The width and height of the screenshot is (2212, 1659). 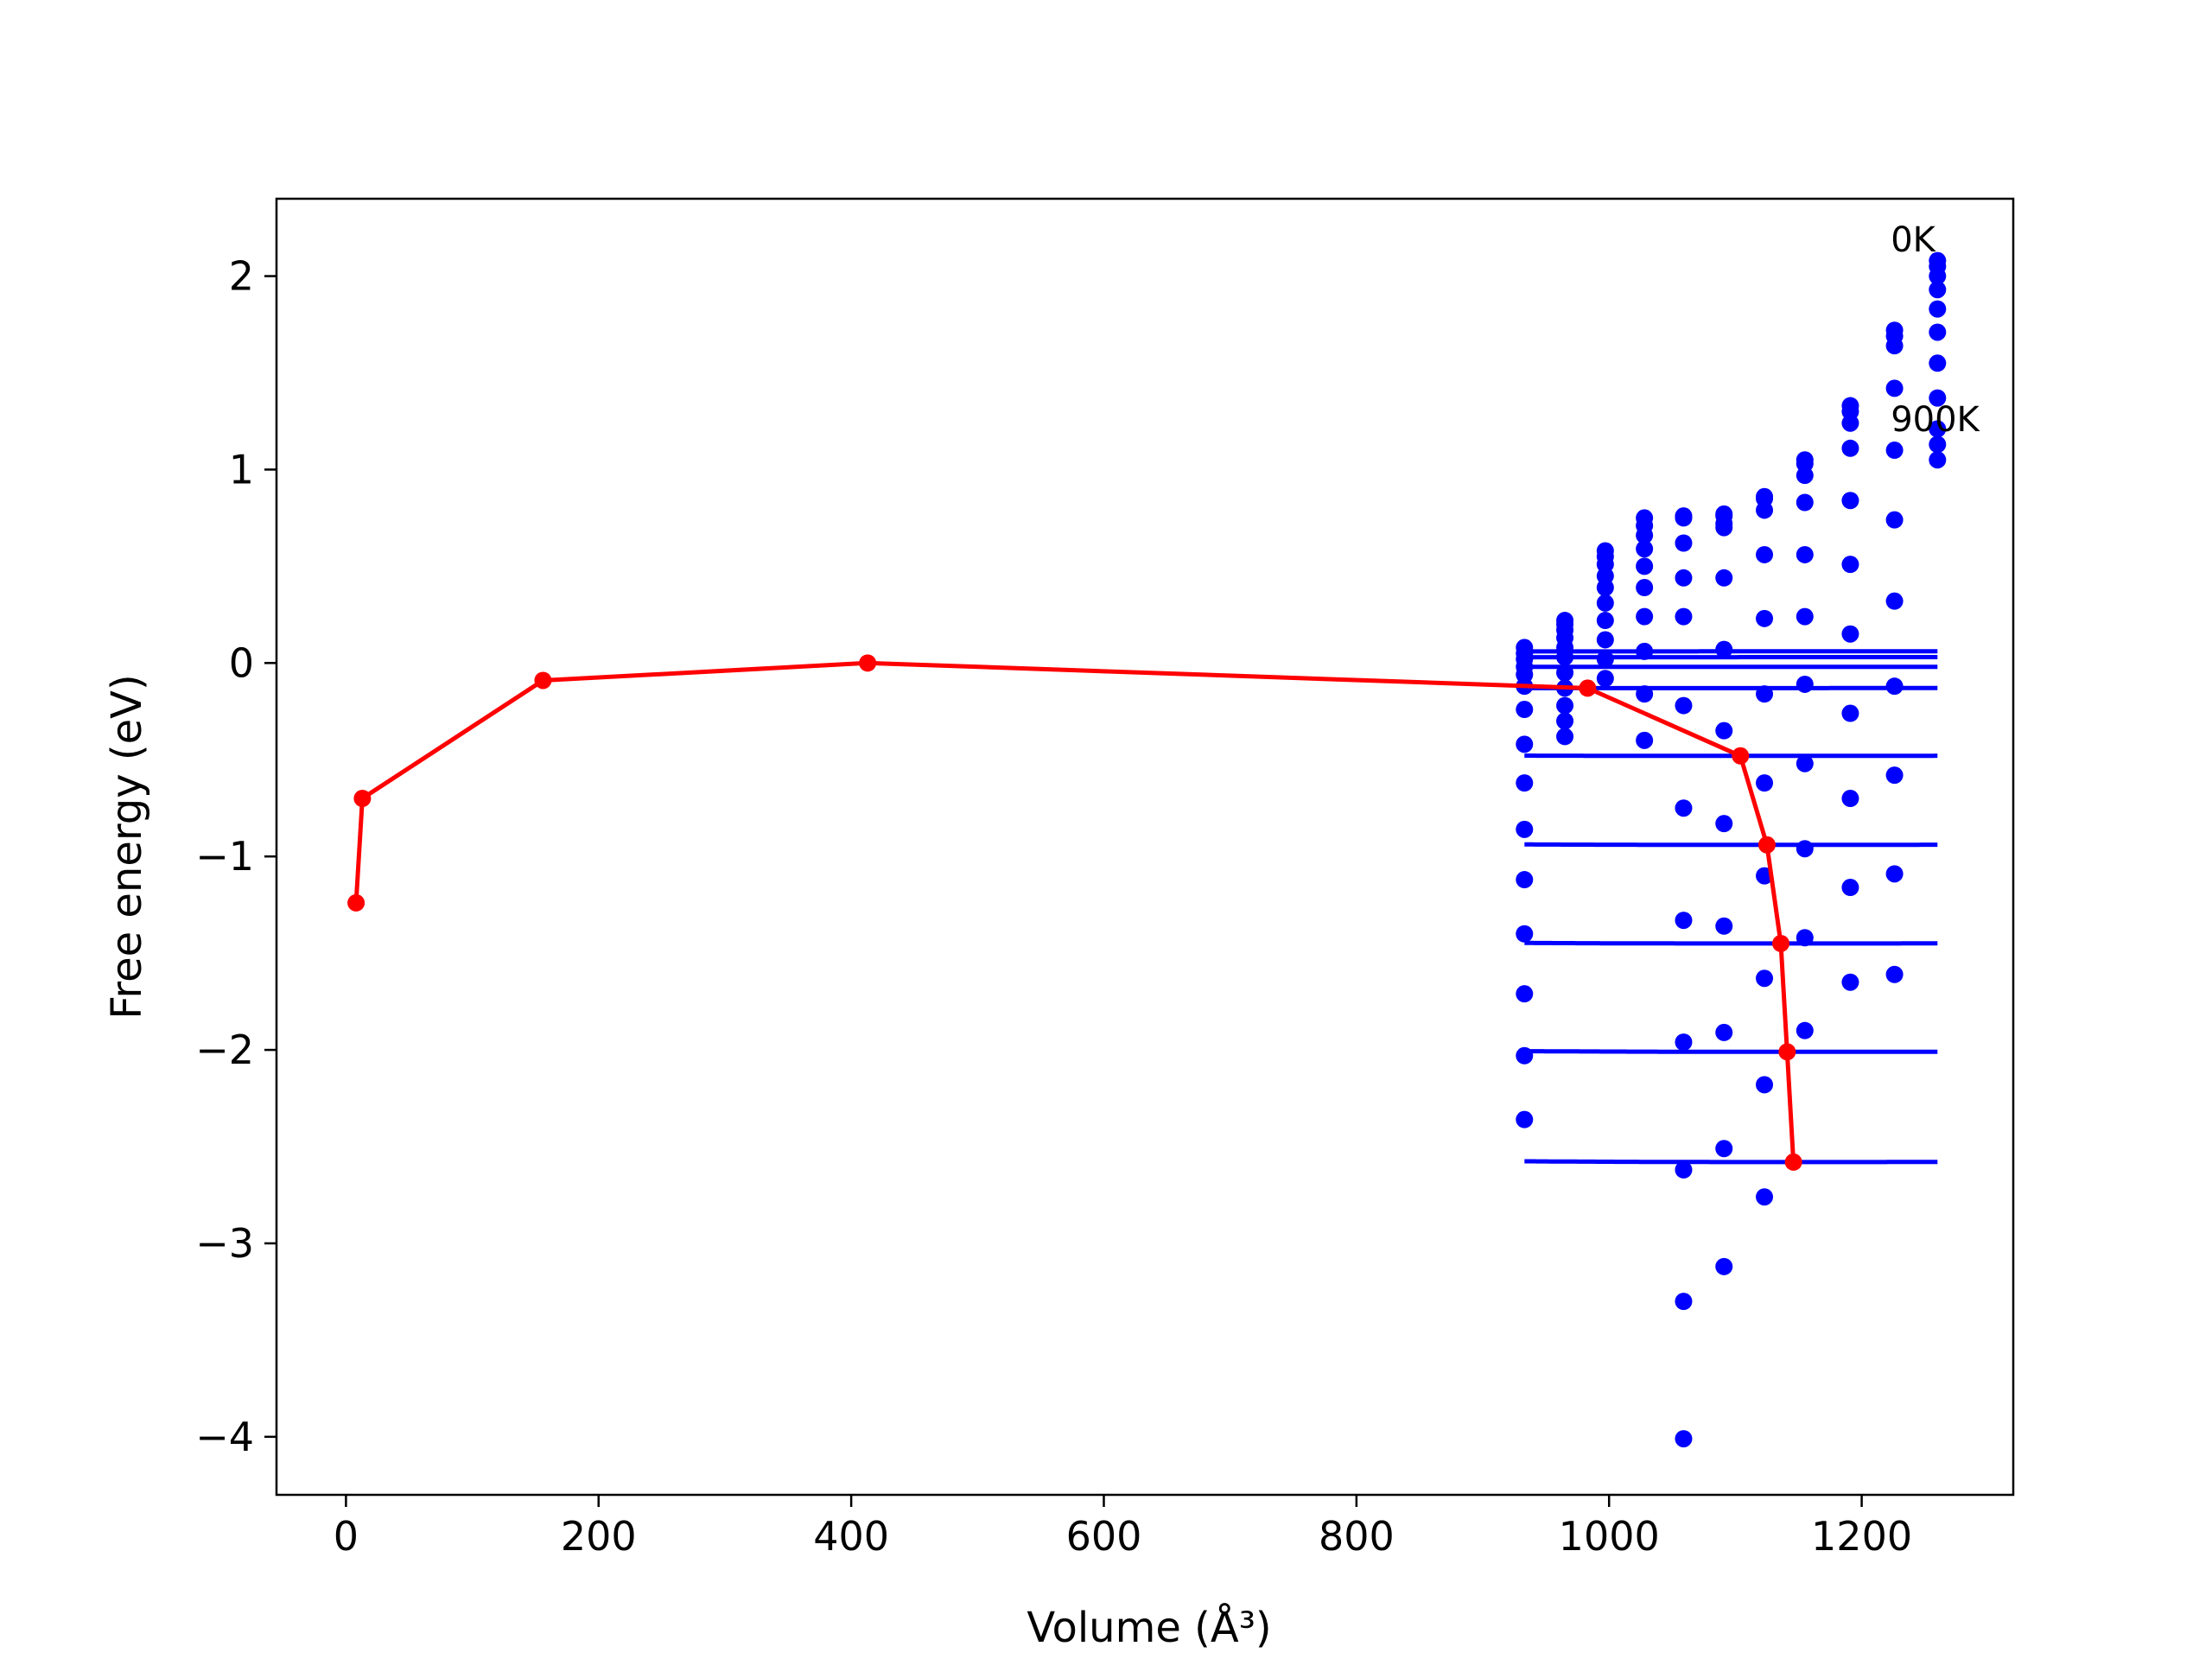 What do you see at coordinates (224, 1243) in the screenshot?
I see `y-tick-label: −3` at bounding box center [224, 1243].